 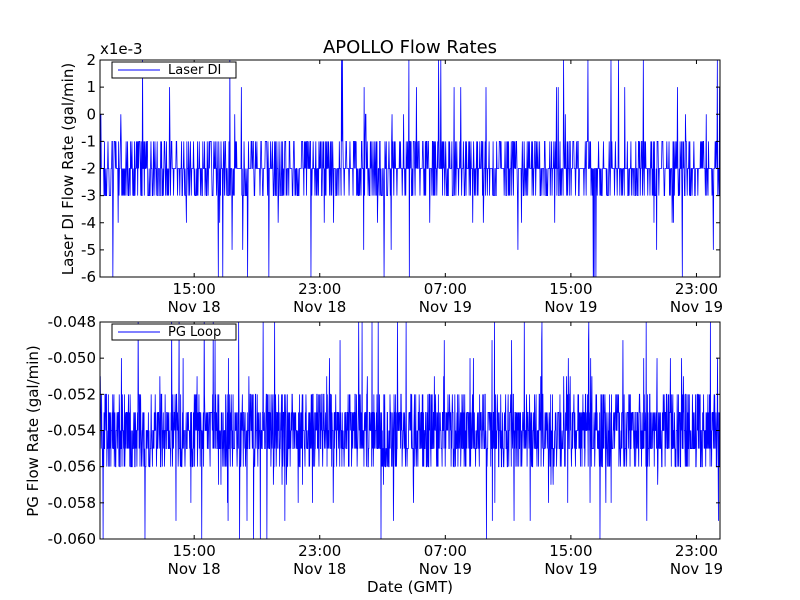 What do you see at coordinates (91, 114) in the screenshot?
I see `y-tick-label: 0` at bounding box center [91, 114].